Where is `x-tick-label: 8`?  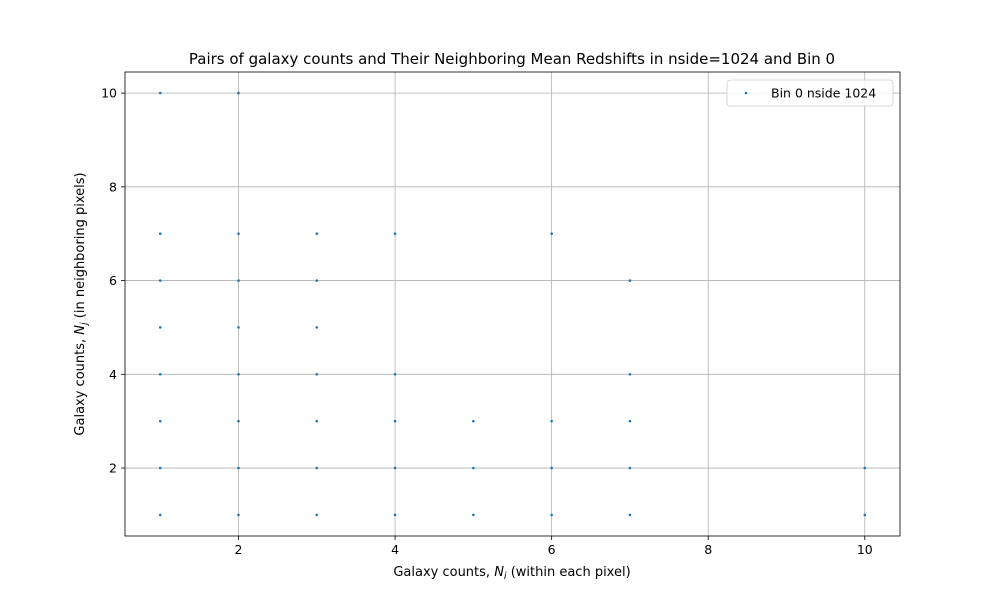
x-tick-label: 8 is located at coordinates (708, 549).